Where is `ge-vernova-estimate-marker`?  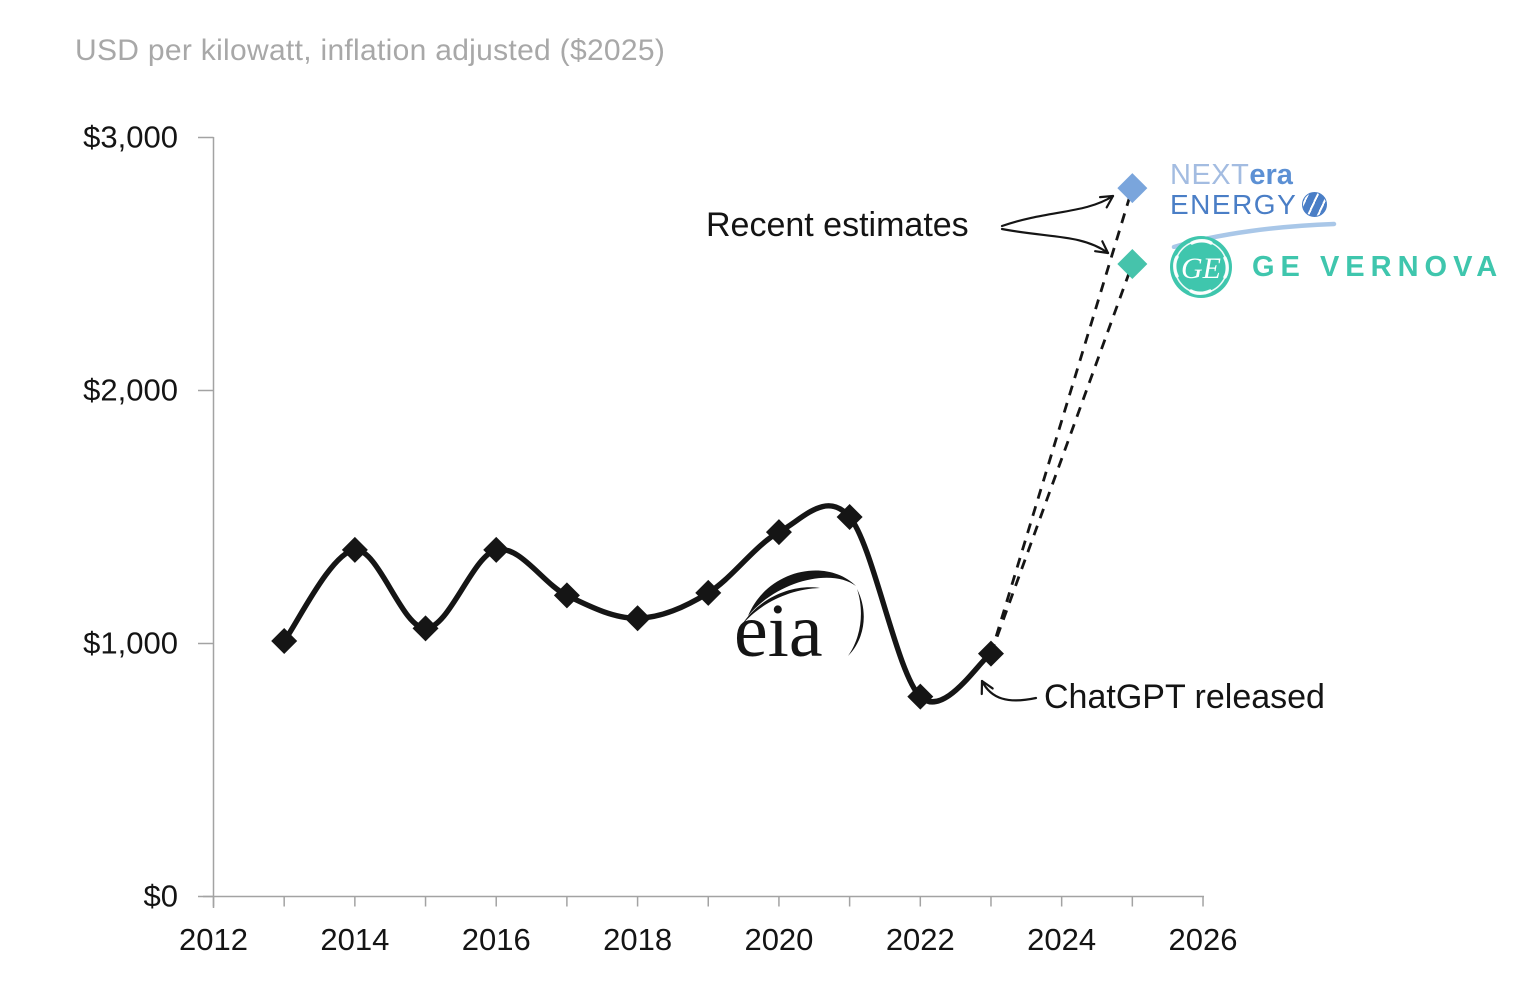
ge-vernova-estimate-marker is located at coordinates (1132, 264).